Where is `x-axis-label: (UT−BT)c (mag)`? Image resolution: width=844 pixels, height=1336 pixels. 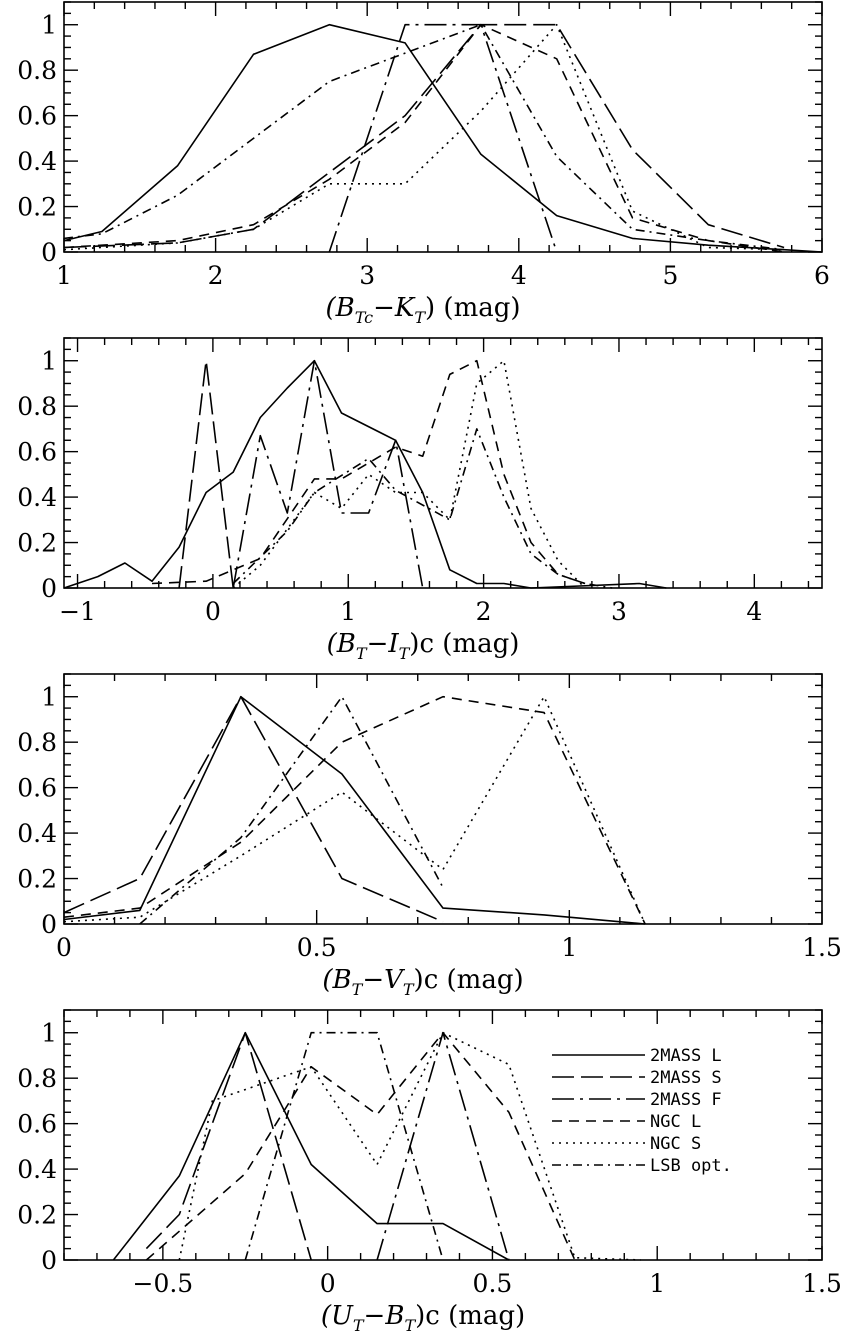
x-axis-label: (UT−BT)c (mag) is located at coordinates (423, 1318).